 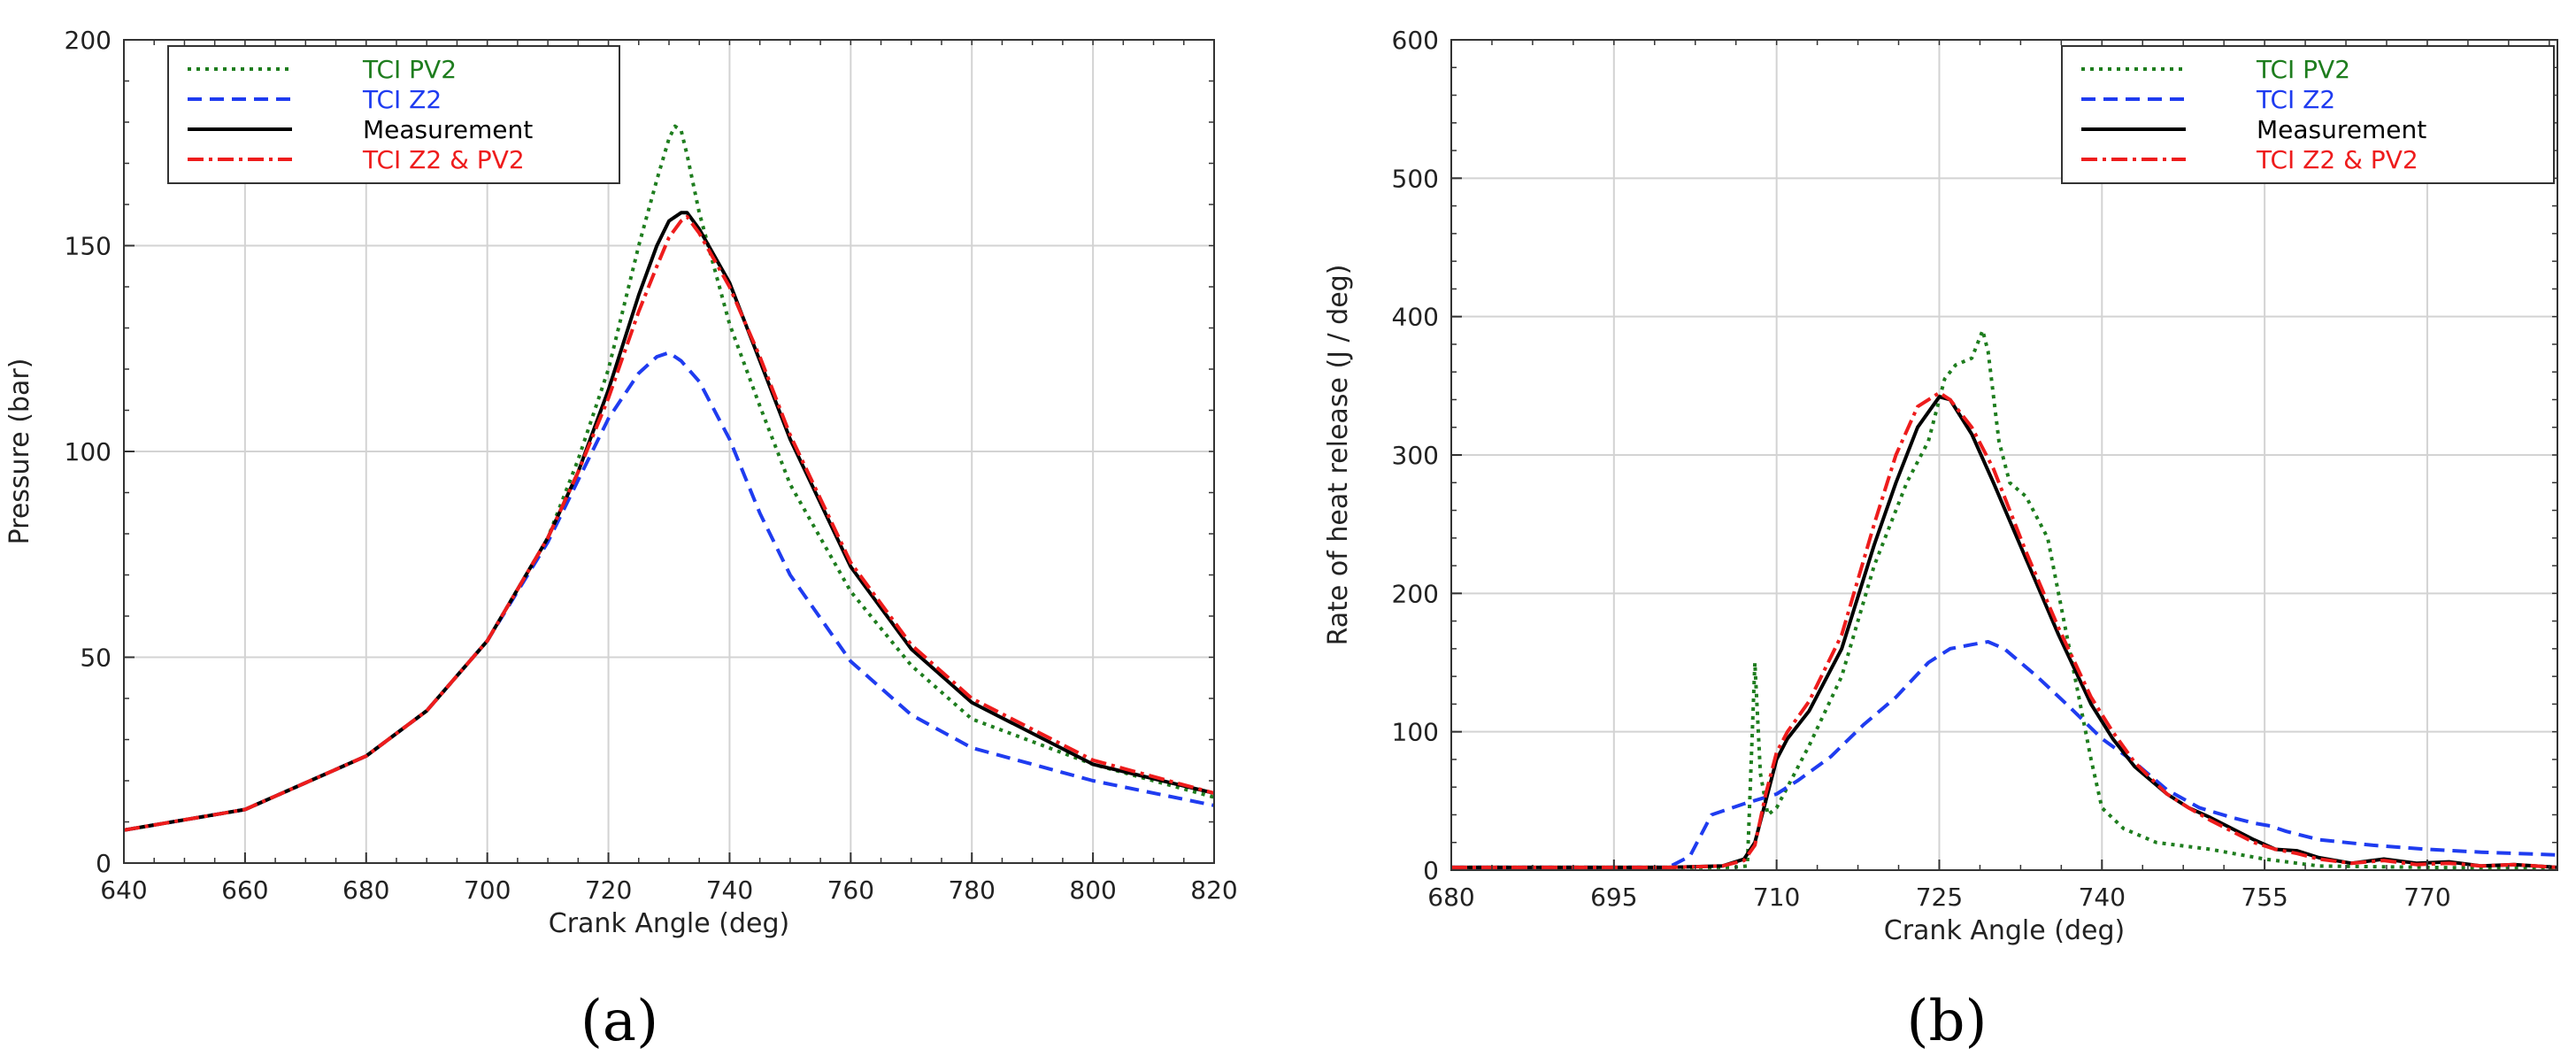 I want to click on chart-a-x-axis-title: Crank Angle (deg), so click(x=669, y=923).